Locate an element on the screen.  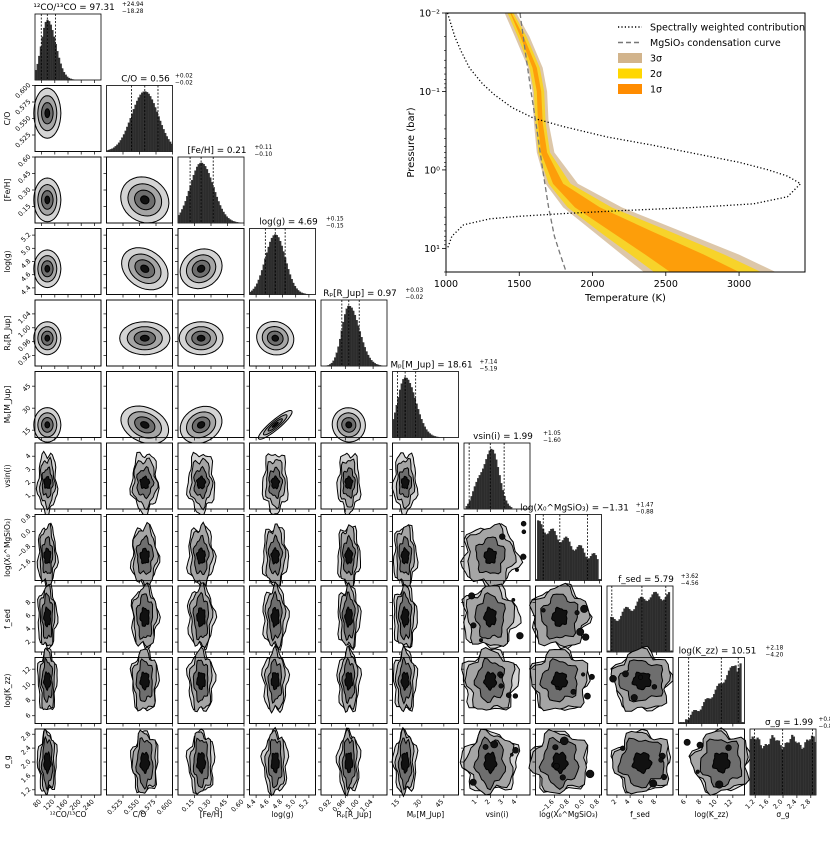
x-tick-label: 0.0 is located at coordinates (579, 804).